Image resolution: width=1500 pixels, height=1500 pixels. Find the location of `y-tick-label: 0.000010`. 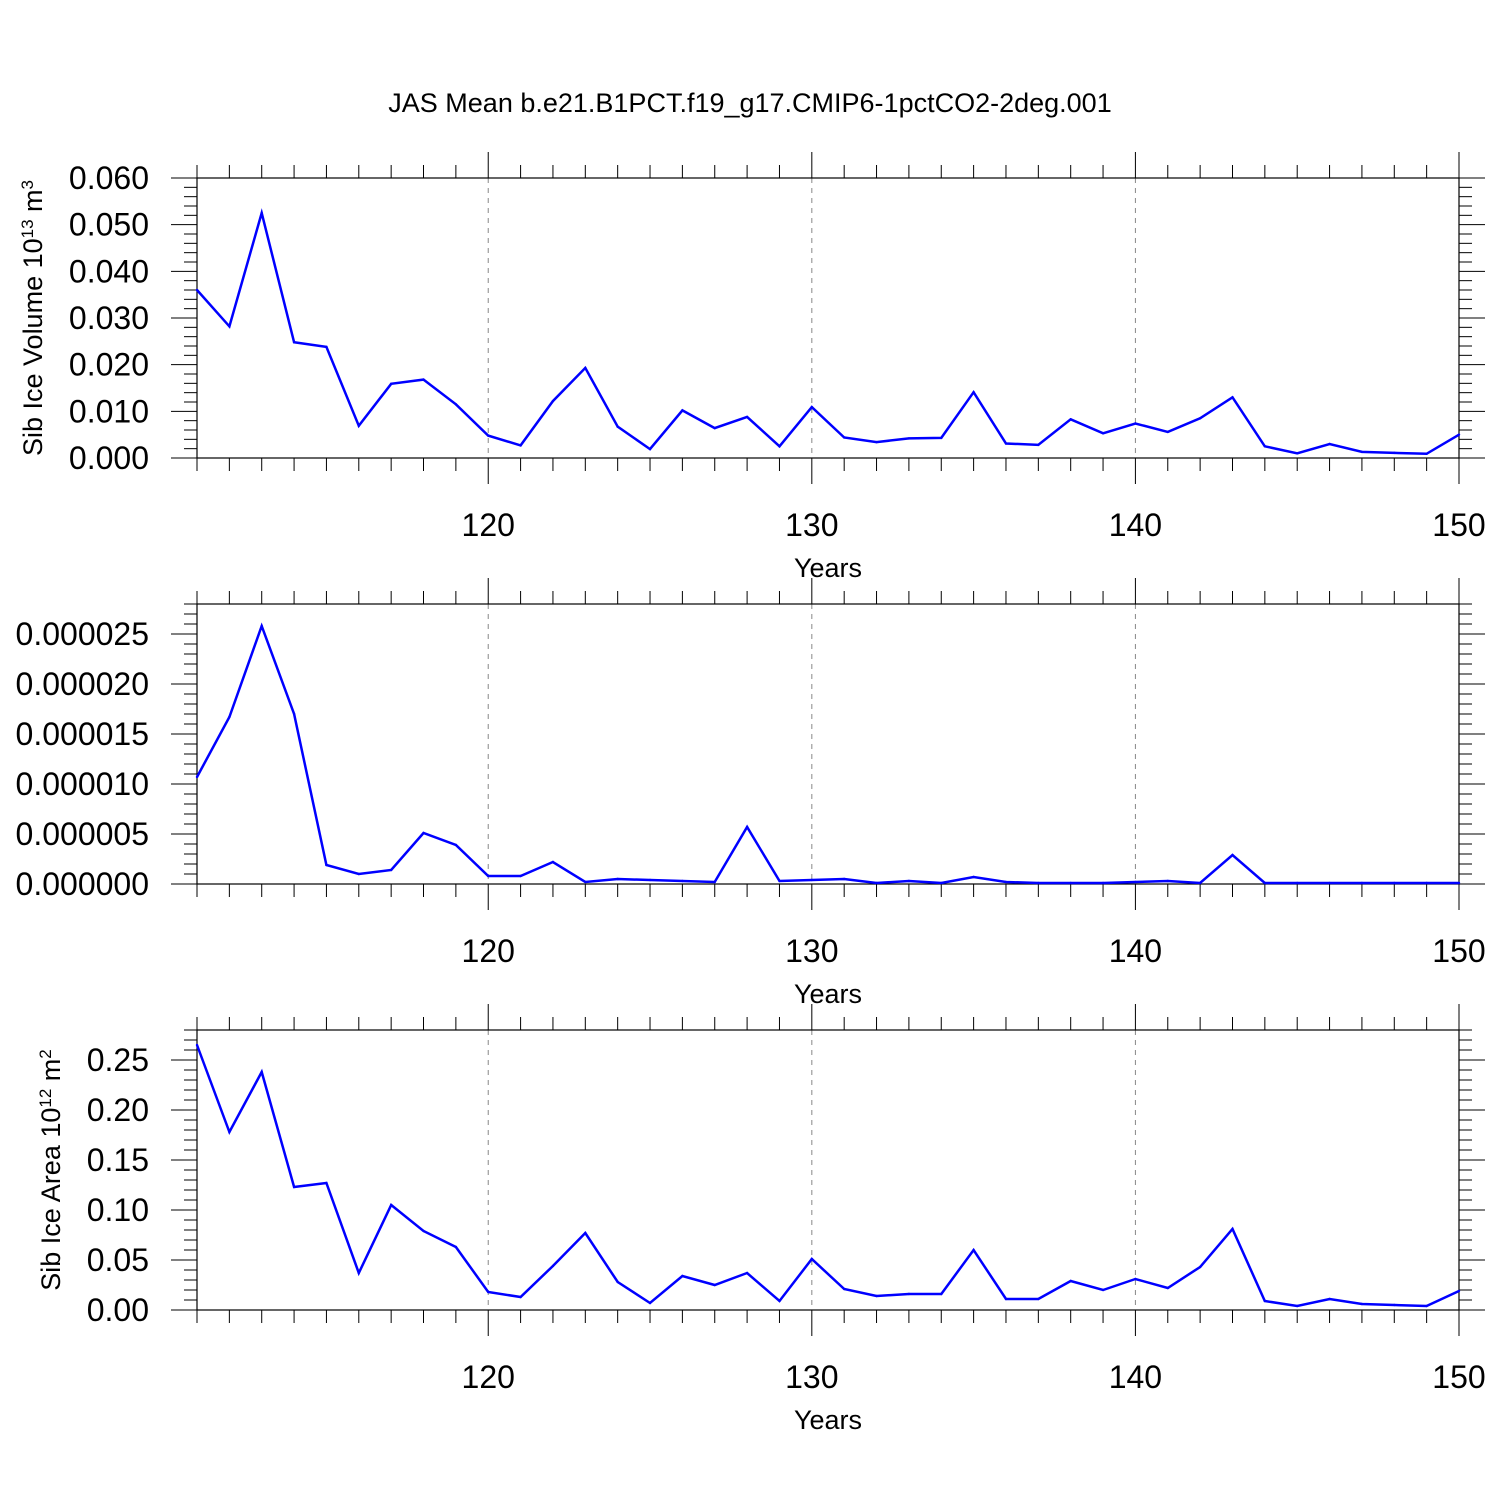

y-tick-label: 0.000010 is located at coordinates (82, 784).